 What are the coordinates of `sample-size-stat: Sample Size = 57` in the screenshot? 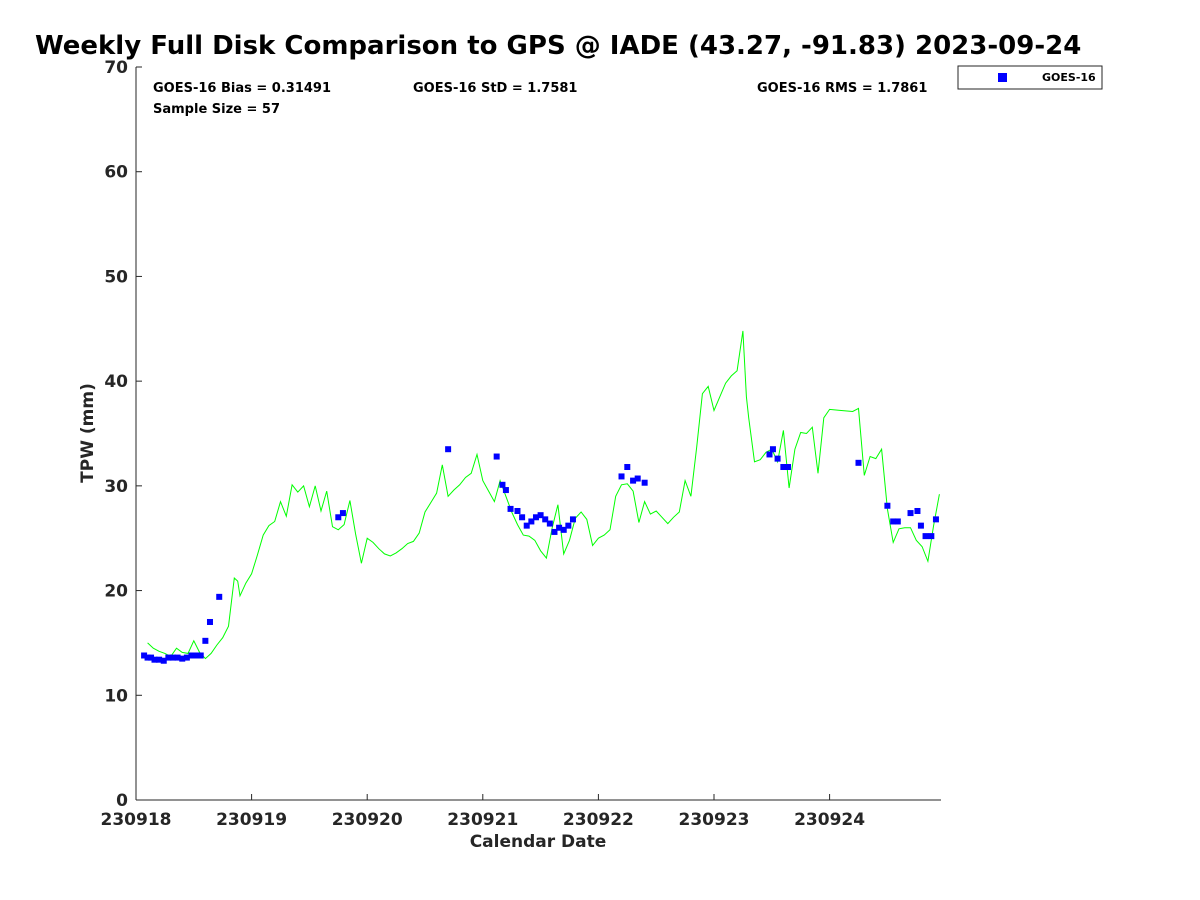 It's located at (216, 109).